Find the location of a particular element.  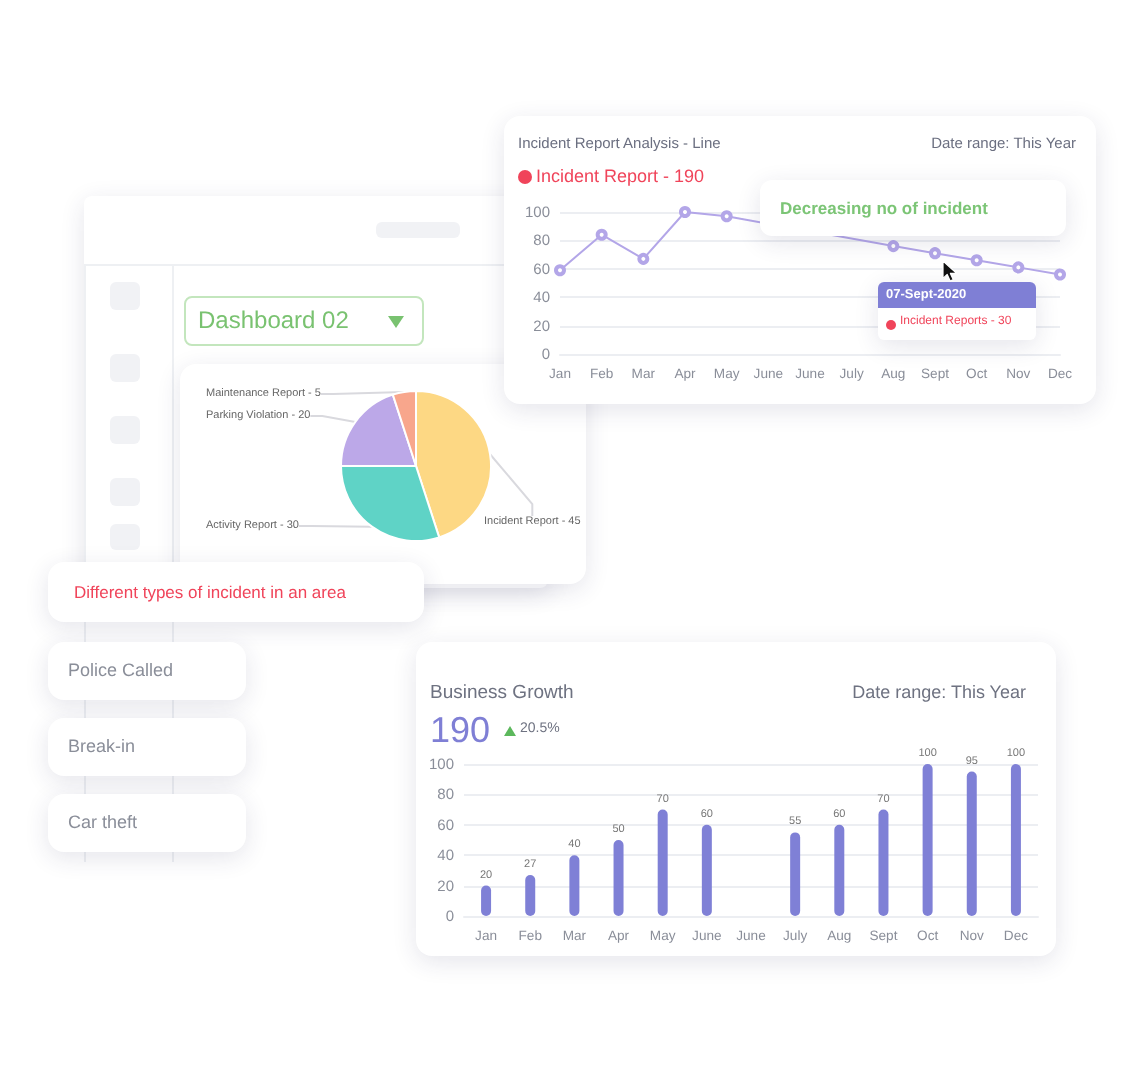

annotation: Decreasing no of incident is located at coordinates (884, 208).